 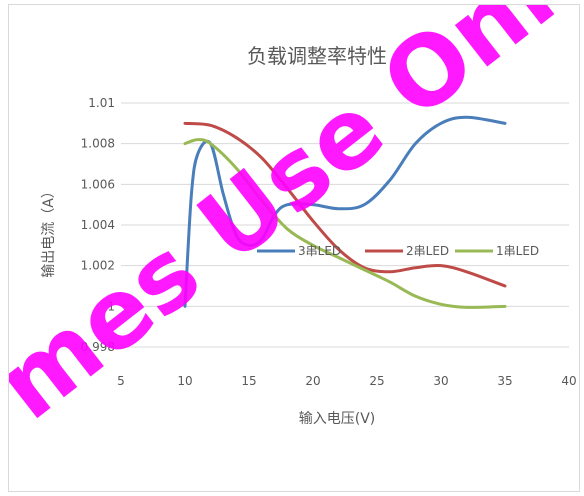 What do you see at coordinates (98, 184) in the screenshot?
I see `y-tick-label: 1.006` at bounding box center [98, 184].